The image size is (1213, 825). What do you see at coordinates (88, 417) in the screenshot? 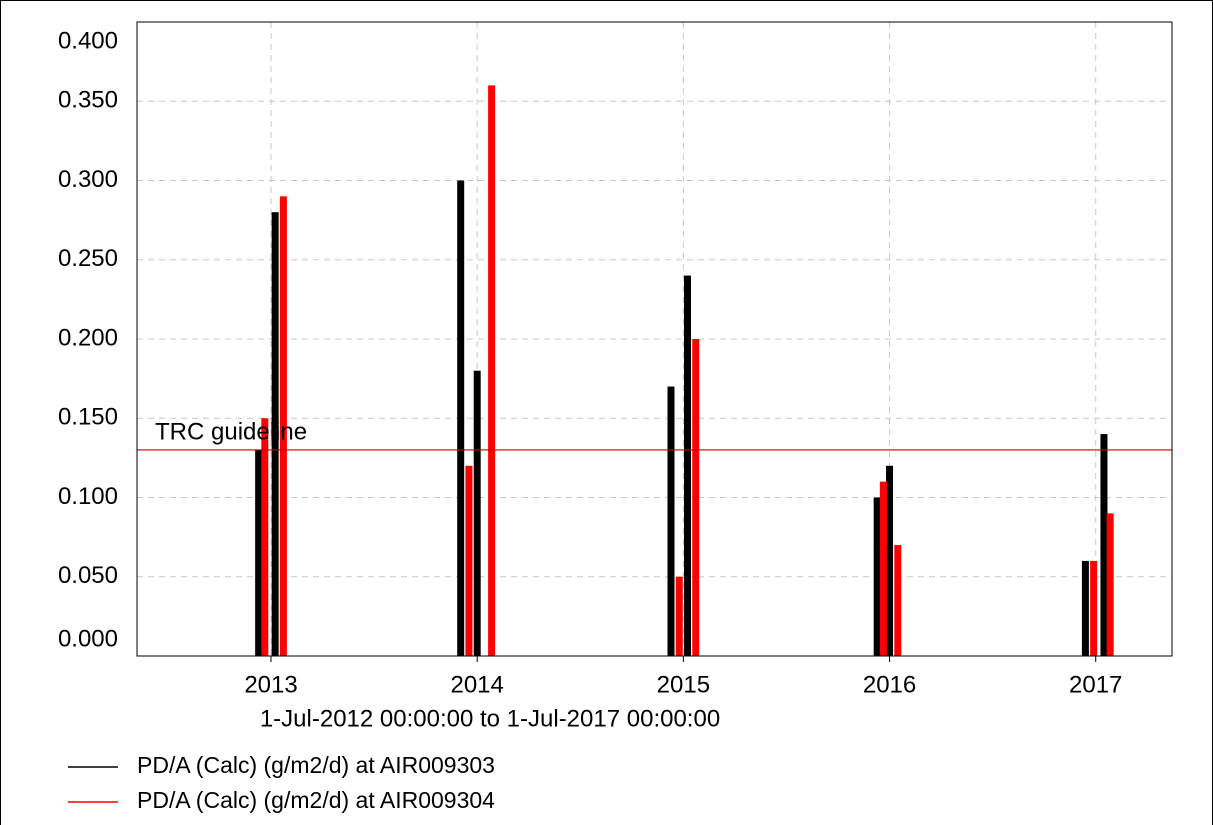
I see `y-tick-label: 0.150` at bounding box center [88, 417].